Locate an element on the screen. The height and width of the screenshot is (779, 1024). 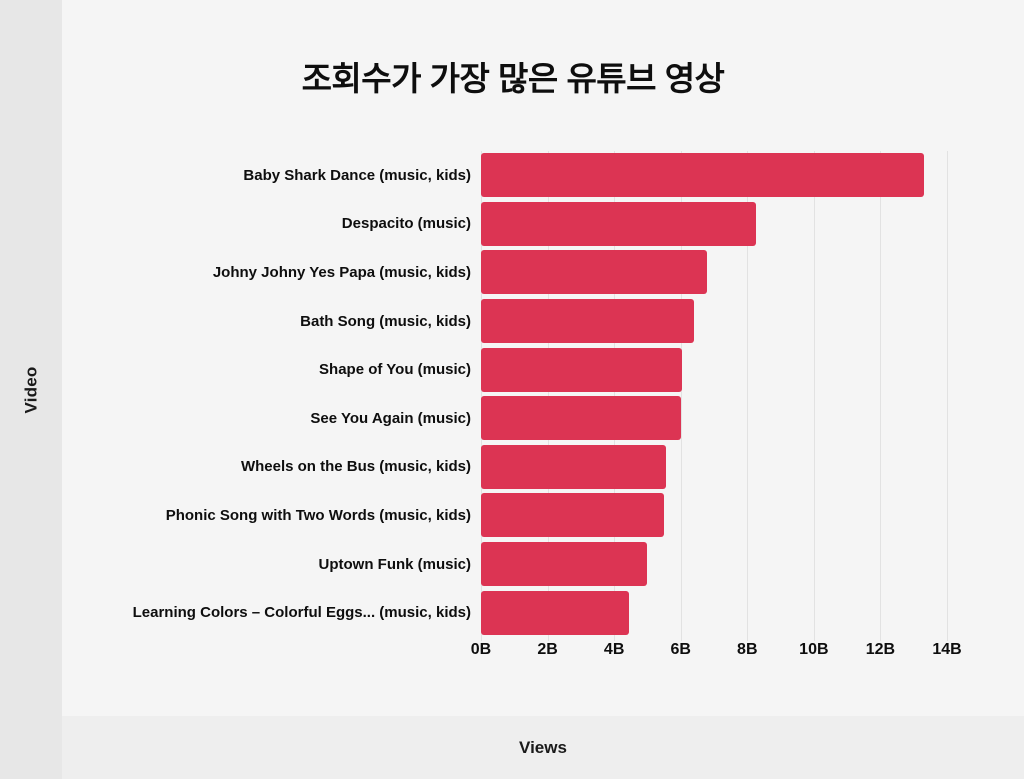
x-axis-title: Views is located at coordinates (543, 747).